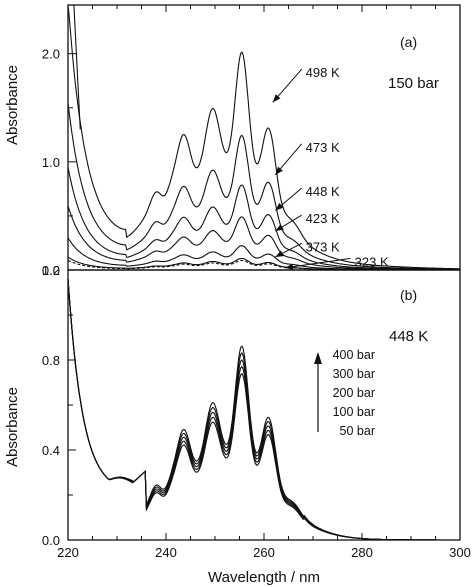  I want to click on panel-b-xtick-label: 280, so click(362, 552).